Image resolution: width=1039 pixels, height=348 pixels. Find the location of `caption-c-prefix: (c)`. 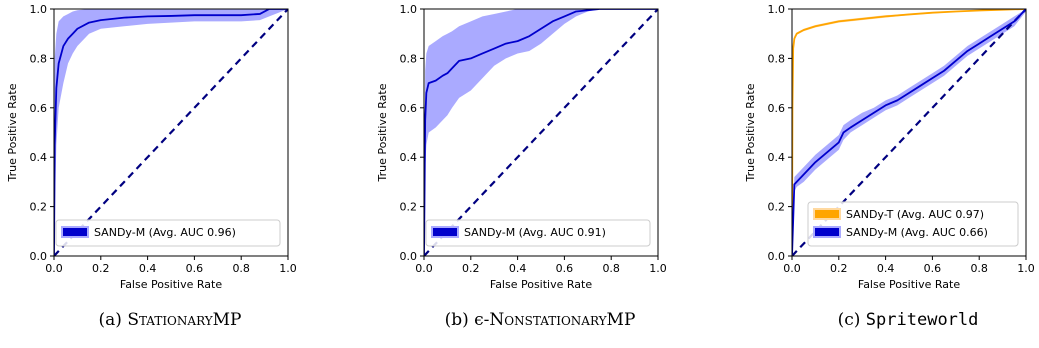

caption-c-prefix: (c) is located at coordinates (851, 320).